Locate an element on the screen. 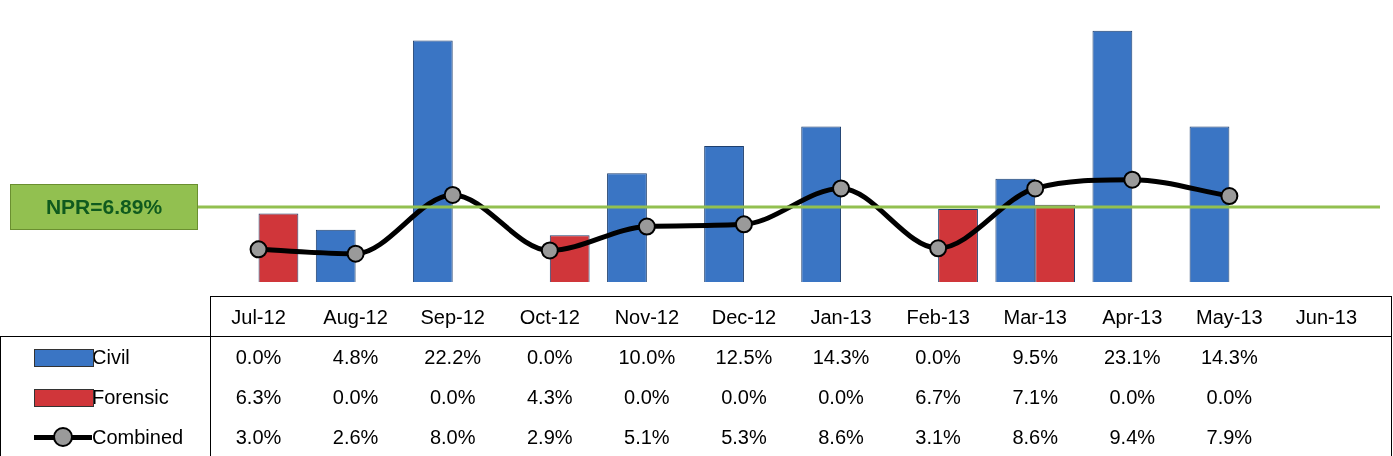  legend-label: Forensic is located at coordinates (130, 397).